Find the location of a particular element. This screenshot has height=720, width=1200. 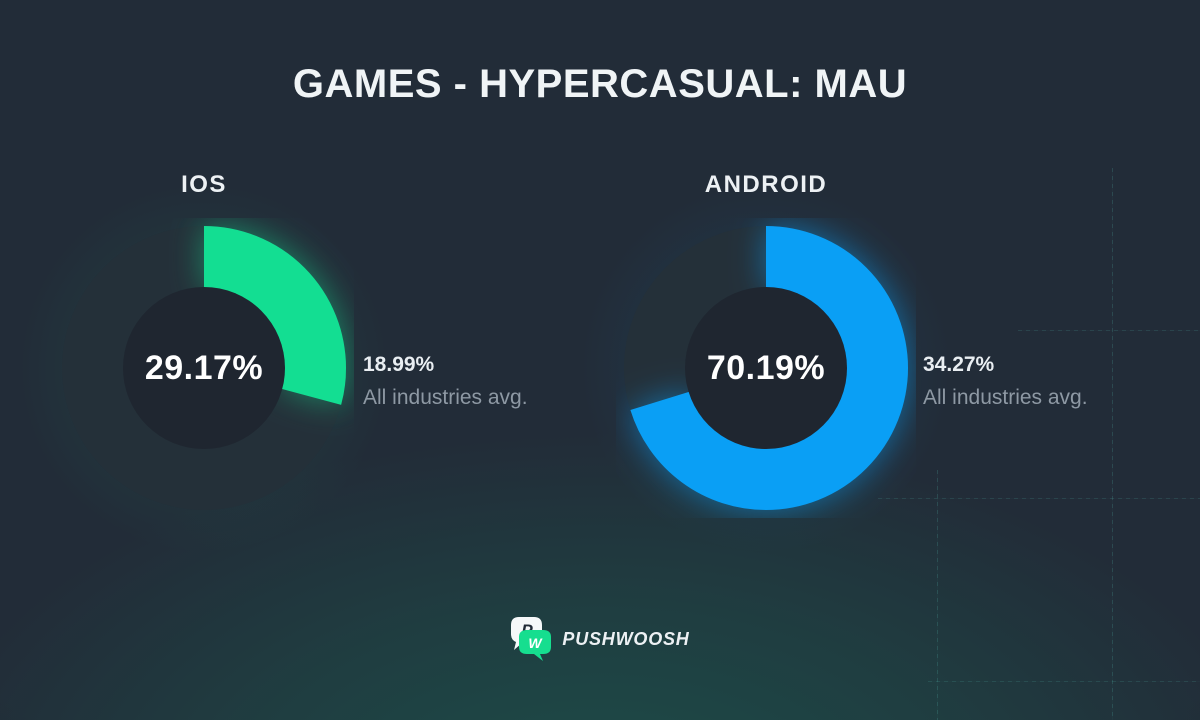

donut-chart-android is located at coordinates (766, 368).